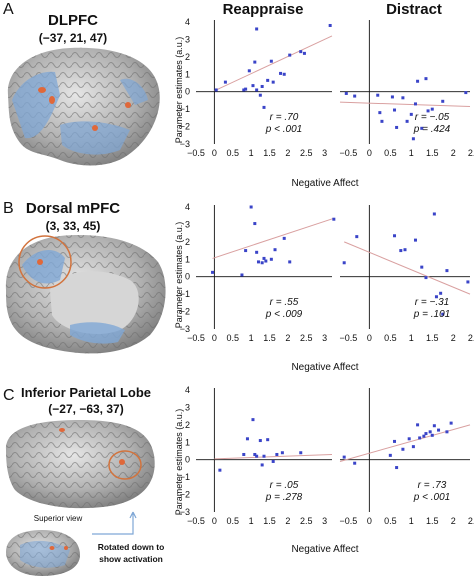 The height and width of the screenshot is (579, 474). I want to click on panel-letter: C, so click(9, 395).